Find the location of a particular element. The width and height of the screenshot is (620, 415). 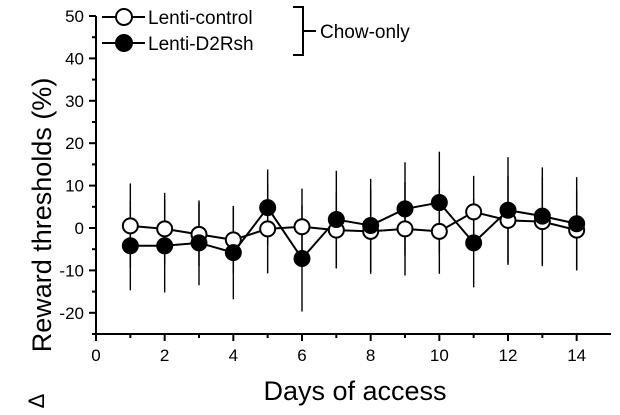

y-axis-title-group: Reward thresholds (%) is located at coordinates (42, 215).